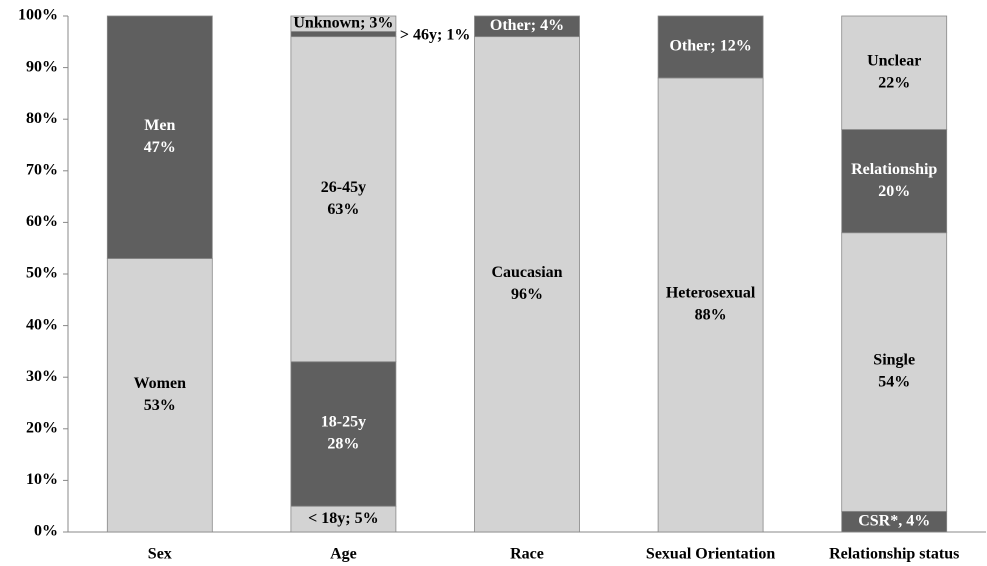 The image size is (987, 566). What do you see at coordinates (894, 520) in the screenshot?
I see `segment-label: CSR*, 4%` at bounding box center [894, 520].